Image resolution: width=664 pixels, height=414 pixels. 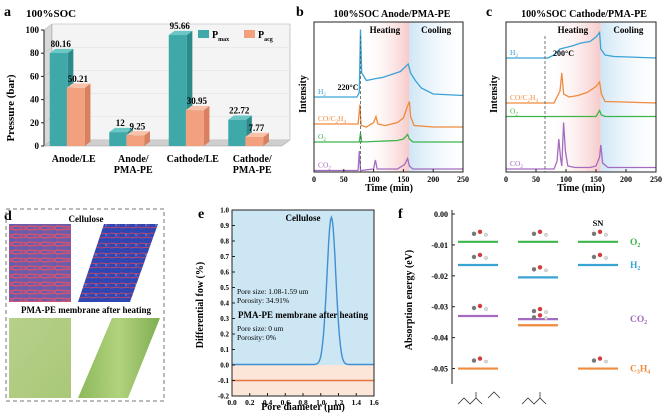 What do you see at coordinates (11, 107) in the screenshot?
I see `panel-a-y-axis-label: Pressure (bar)` at bounding box center [11, 107].